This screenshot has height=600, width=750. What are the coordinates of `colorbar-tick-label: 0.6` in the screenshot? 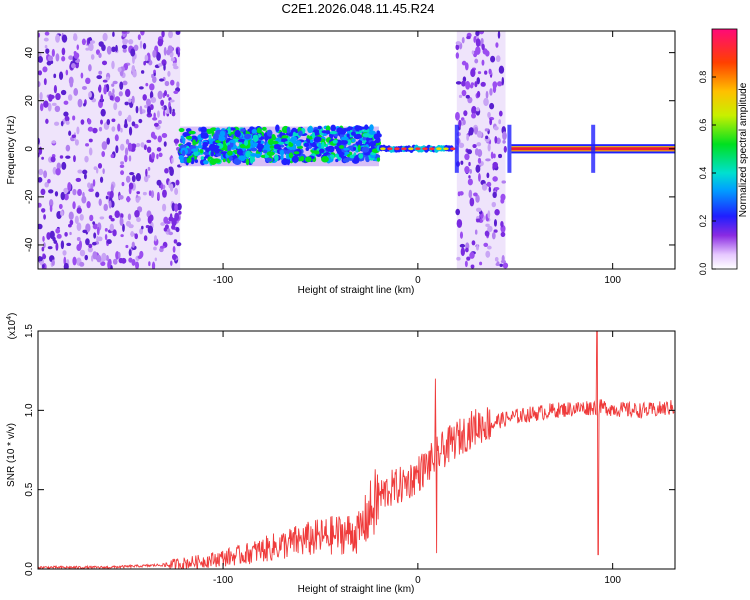 It's located at (703, 125).